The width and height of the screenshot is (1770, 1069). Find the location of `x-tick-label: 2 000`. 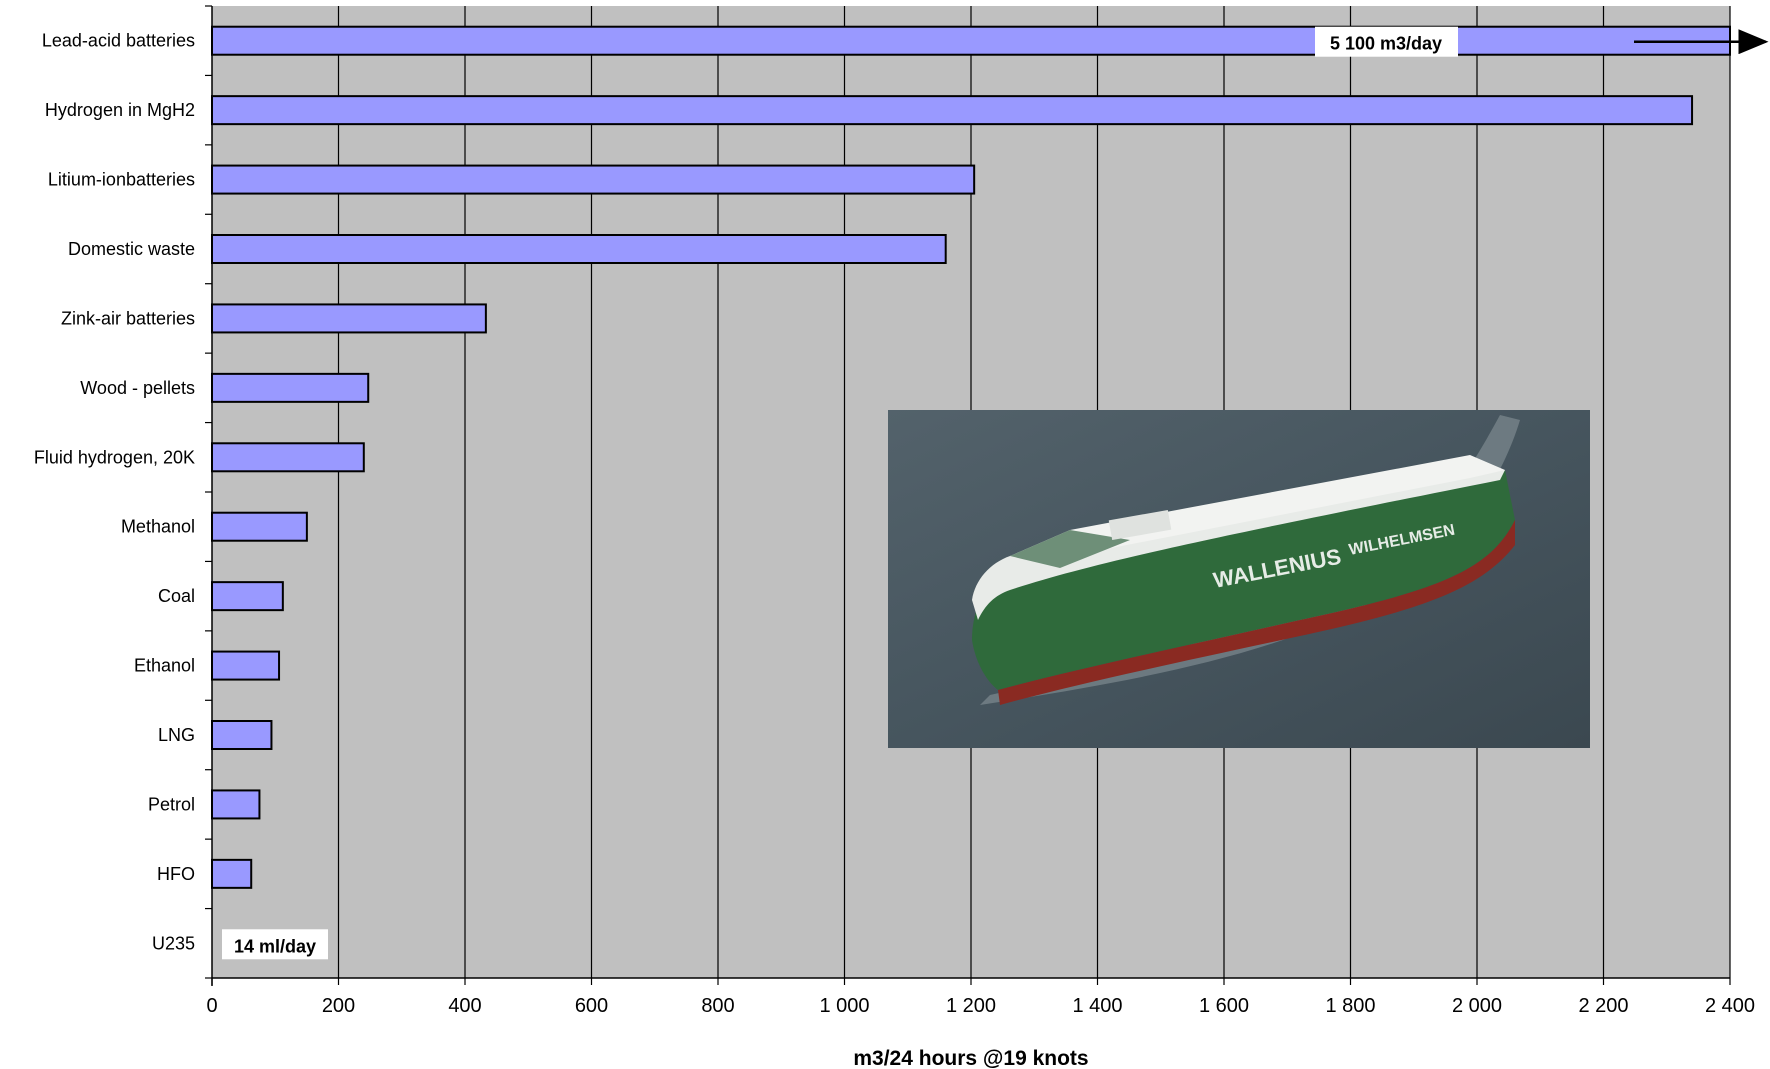

x-tick-label: 2 000 is located at coordinates (1477, 1006).